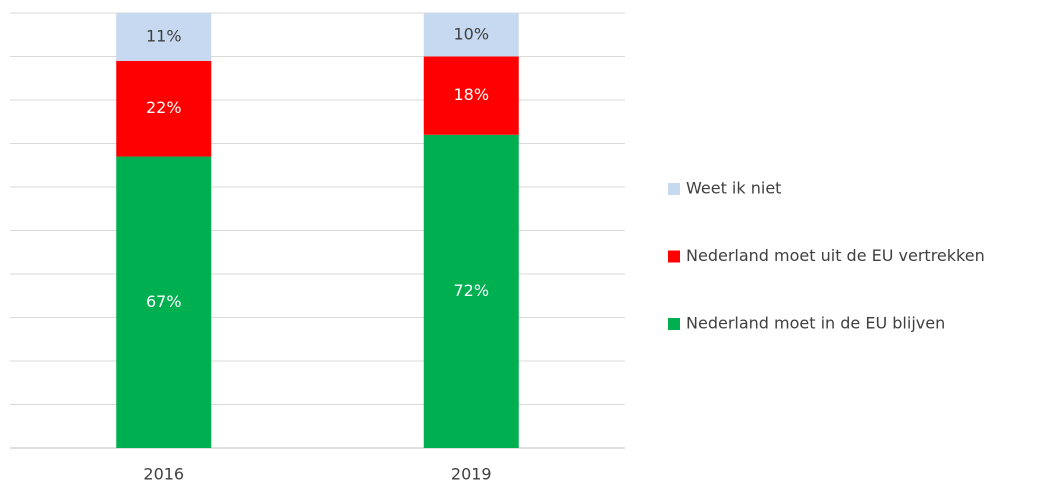 This screenshot has width=1056, height=490. I want to click on data-label: 10%, so click(471, 33).